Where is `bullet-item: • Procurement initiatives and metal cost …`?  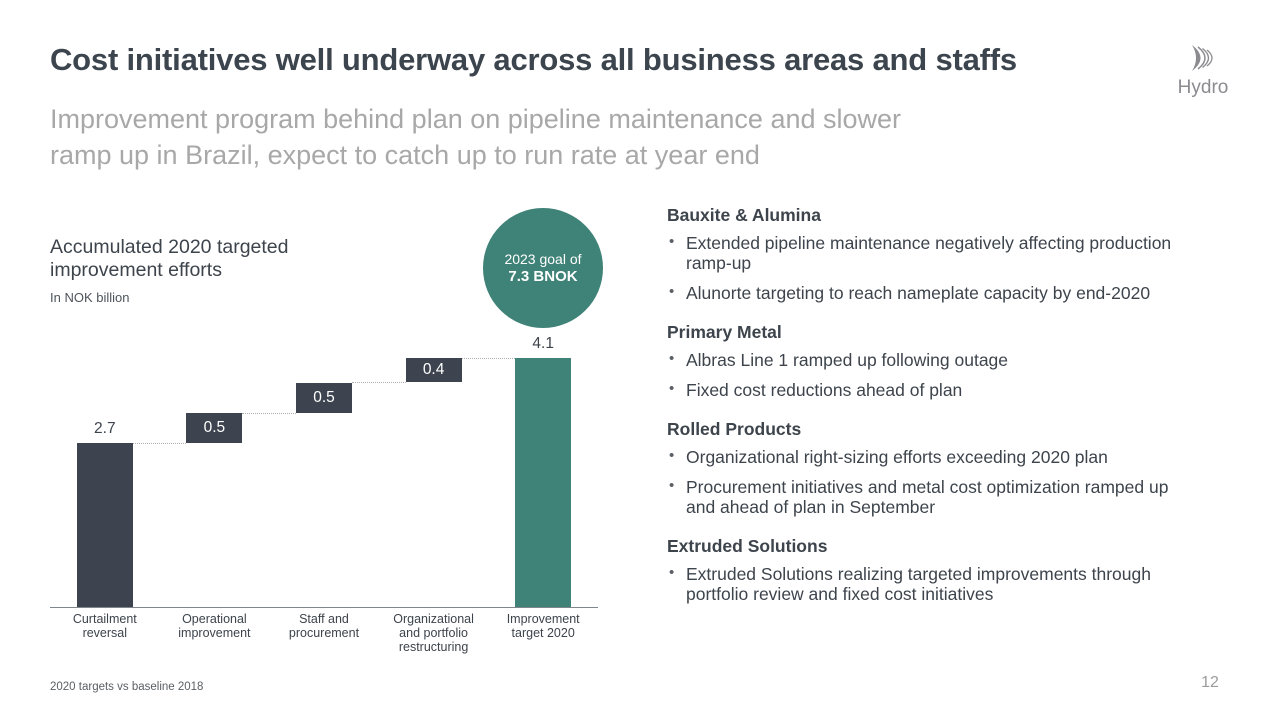
bullet-item: • Procurement initiatives and metal cost … is located at coordinates (919, 497).